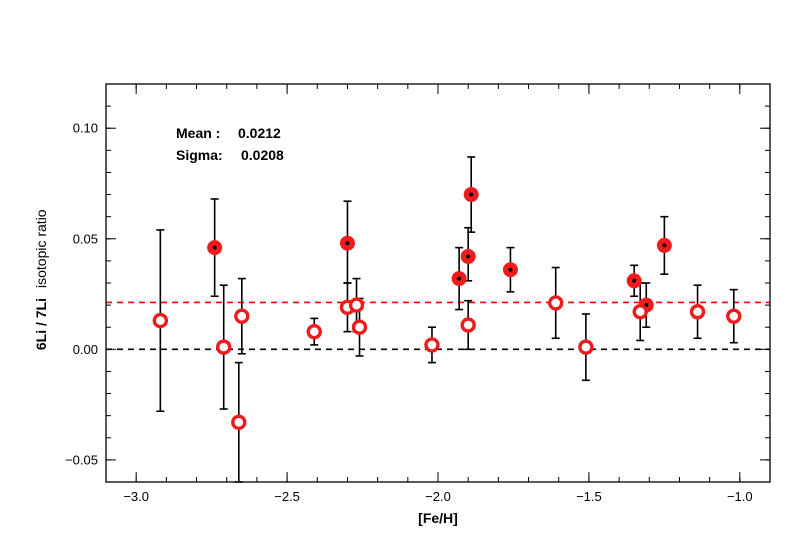 The image size is (797, 538). I want to click on mean-label: Mean :, so click(198, 133).